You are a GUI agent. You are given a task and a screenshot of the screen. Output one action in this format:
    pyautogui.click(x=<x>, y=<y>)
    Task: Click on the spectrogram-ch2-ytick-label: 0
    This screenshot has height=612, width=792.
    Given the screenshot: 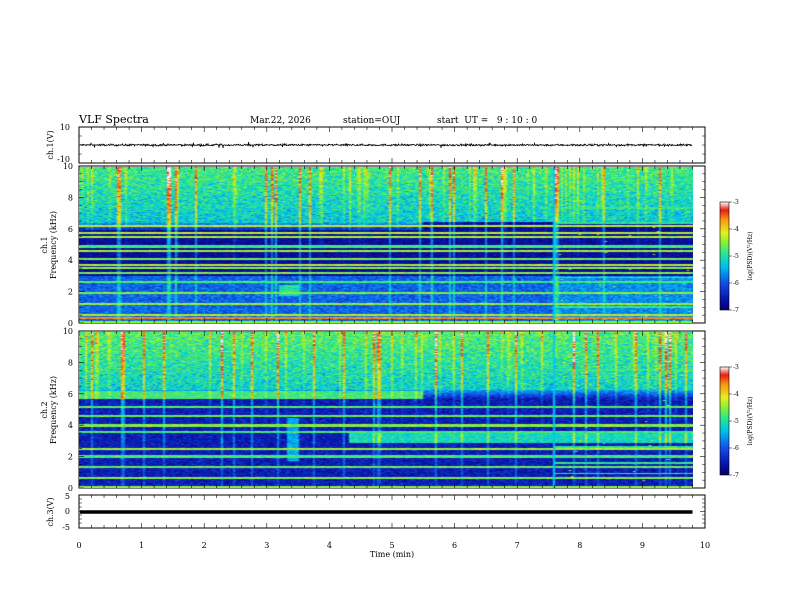 What is the action you would take?
    pyautogui.click(x=70, y=488)
    